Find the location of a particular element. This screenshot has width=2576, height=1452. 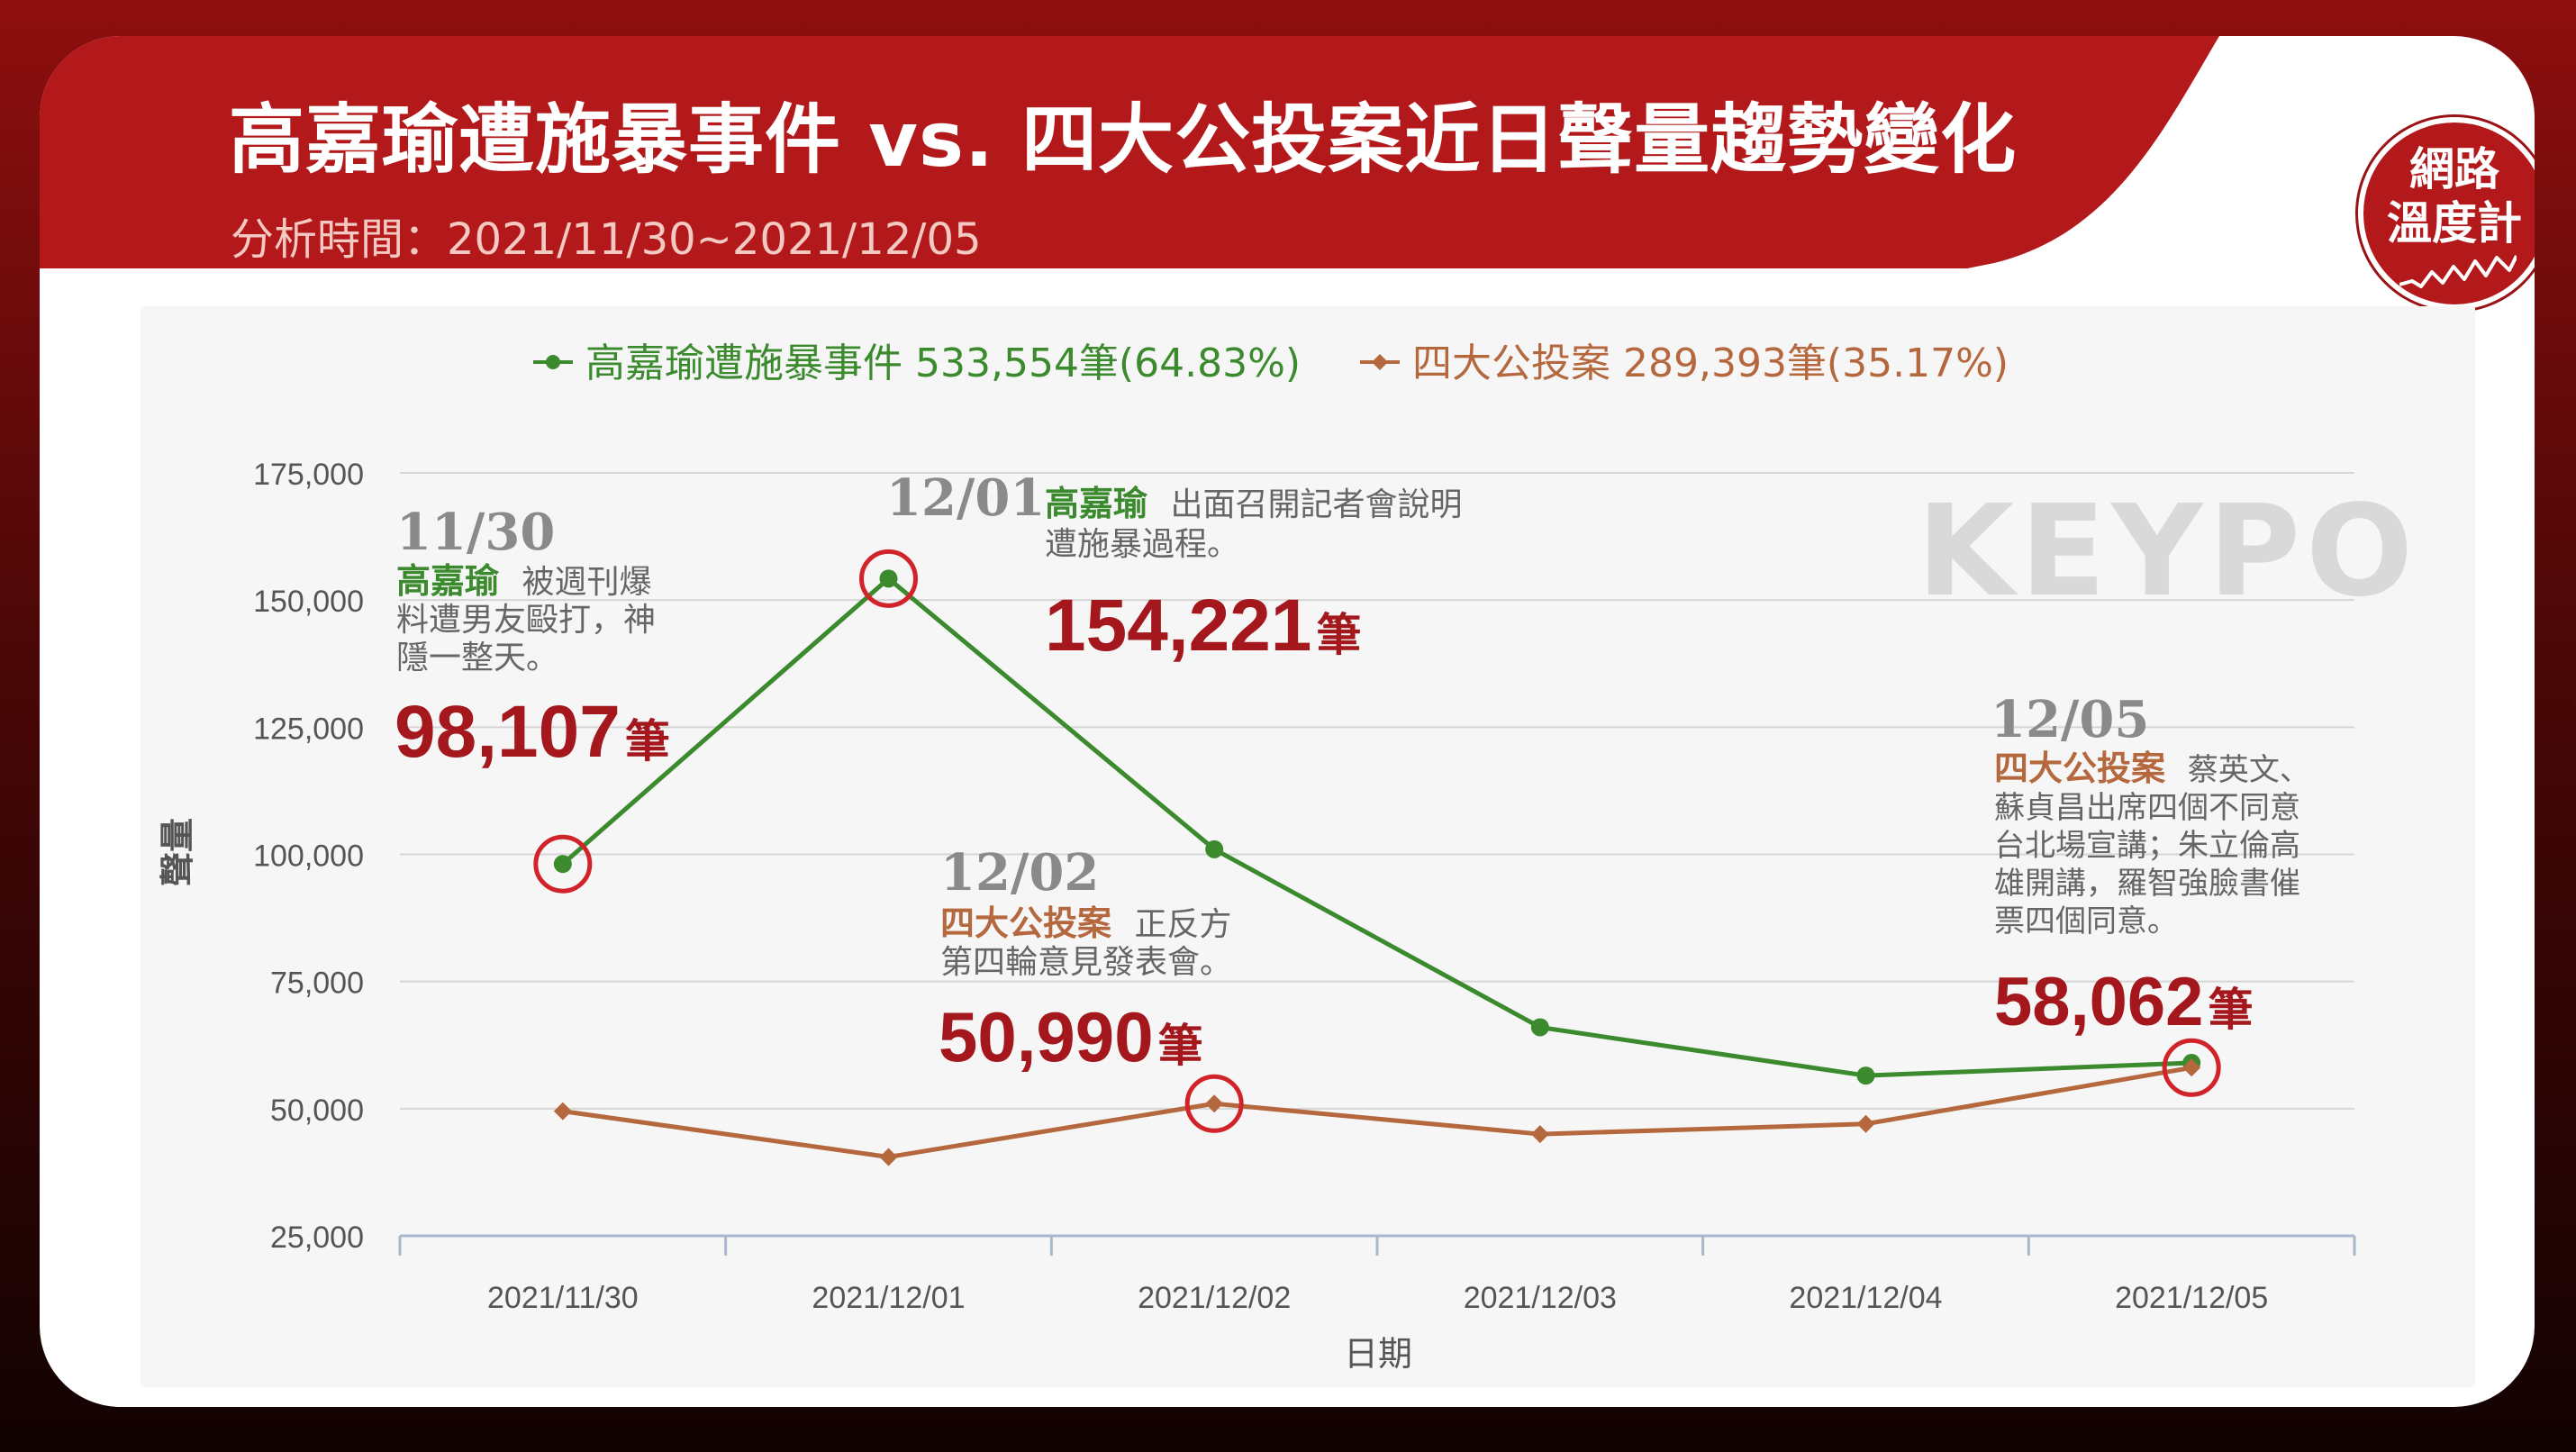

annotation-1130: 11/30 高嘉瑜 被週刊爆 料遭男友毆打，神 隱一整天。 98,107 筆 is located at coordinates (532, 638).